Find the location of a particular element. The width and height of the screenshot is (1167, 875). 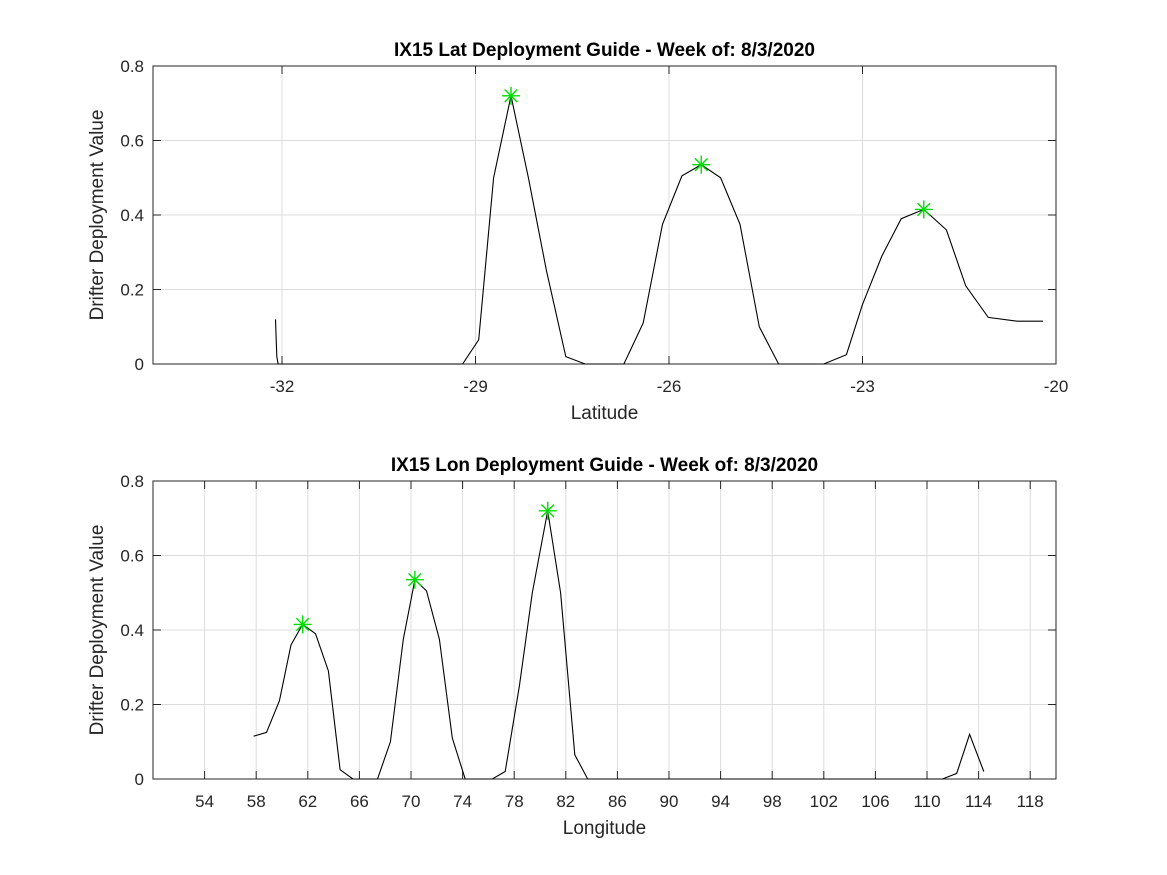

lat-plot-ytick-label: 0 is located at coordinates (139, 364).